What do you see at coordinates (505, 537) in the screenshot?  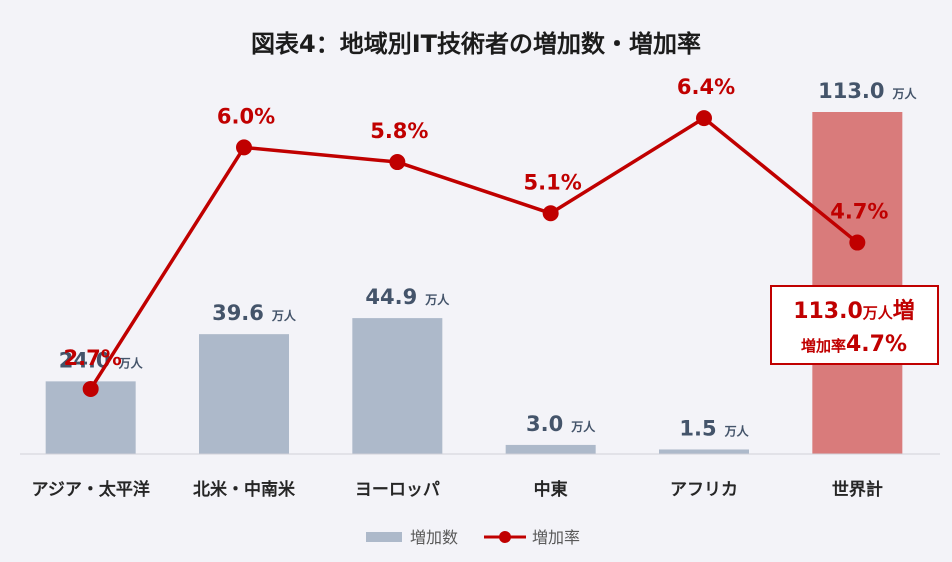 I see `legend-line-marker` at bounding box center [505, 537].